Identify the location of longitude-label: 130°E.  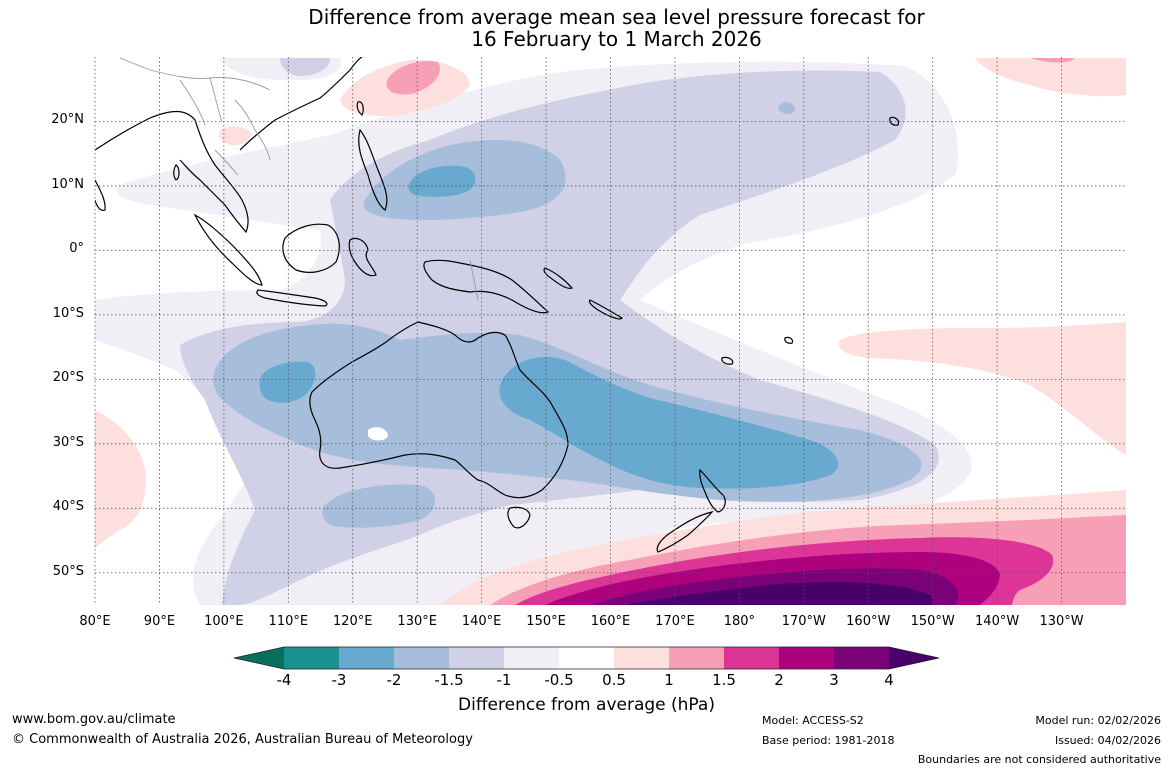
(417, 621).